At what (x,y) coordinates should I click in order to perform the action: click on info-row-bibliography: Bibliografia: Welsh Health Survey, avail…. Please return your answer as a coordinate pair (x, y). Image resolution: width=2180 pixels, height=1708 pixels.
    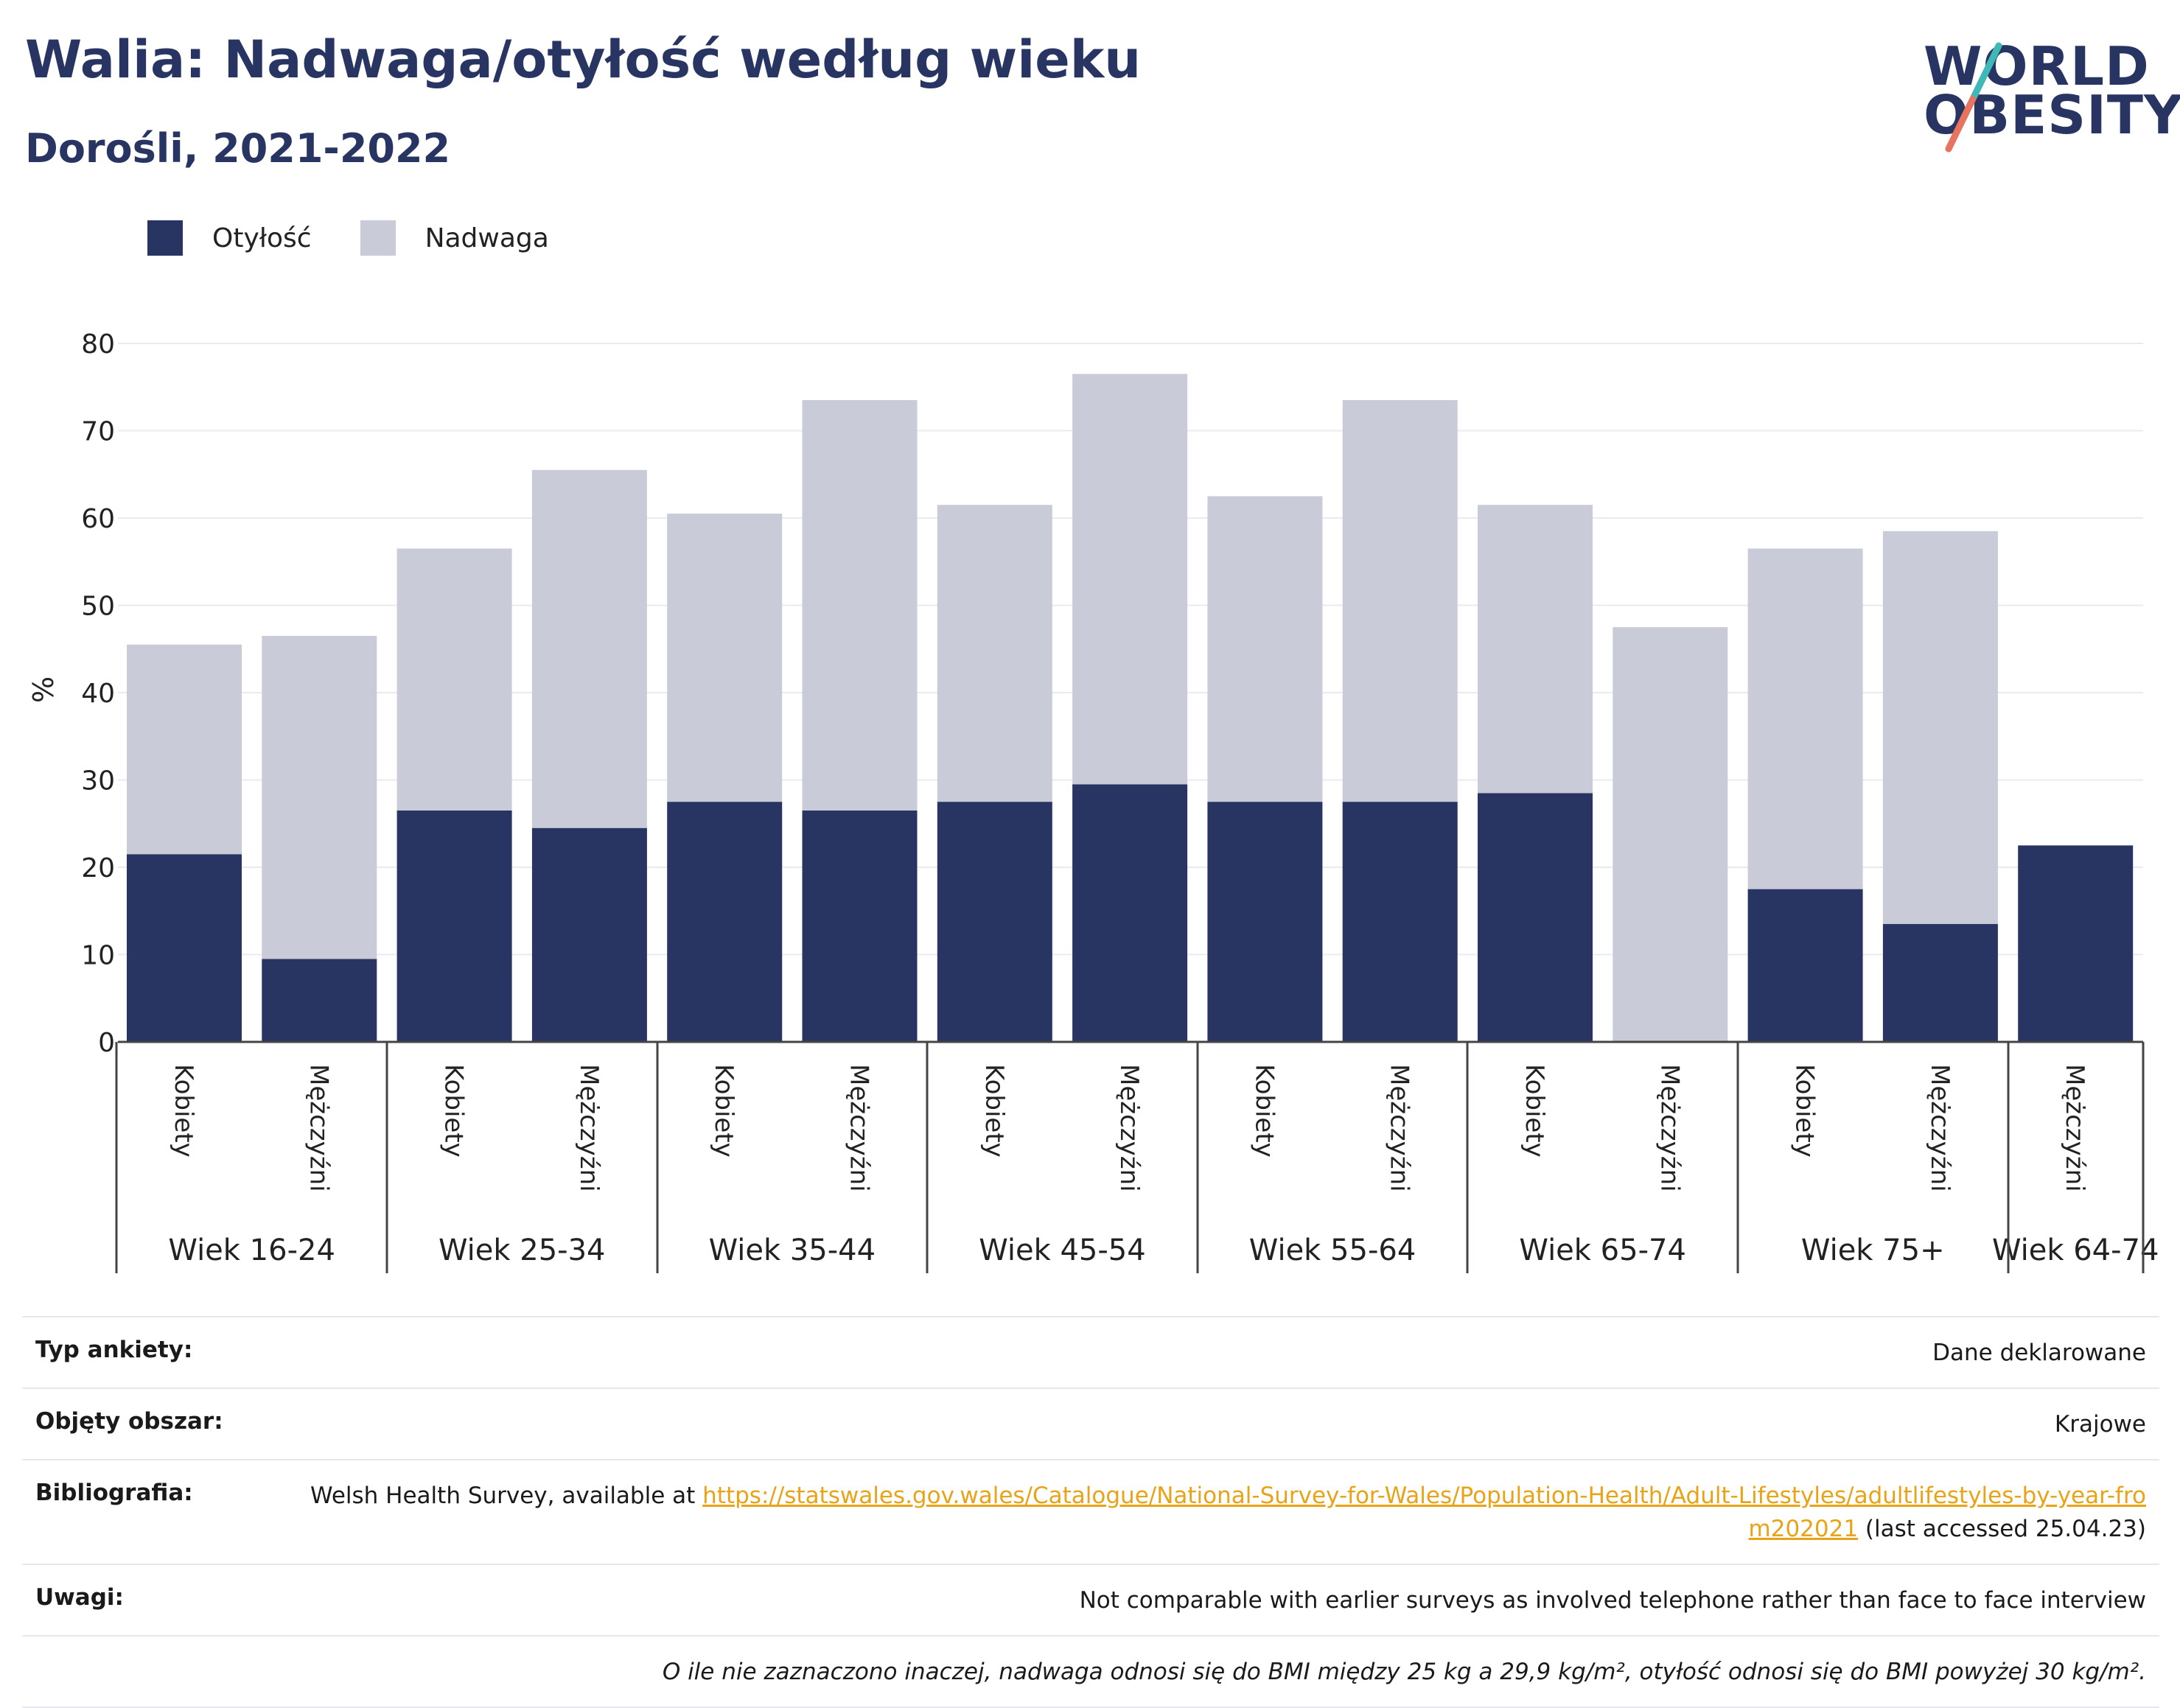
    Looking at the image, I should click on (1090, 1511).